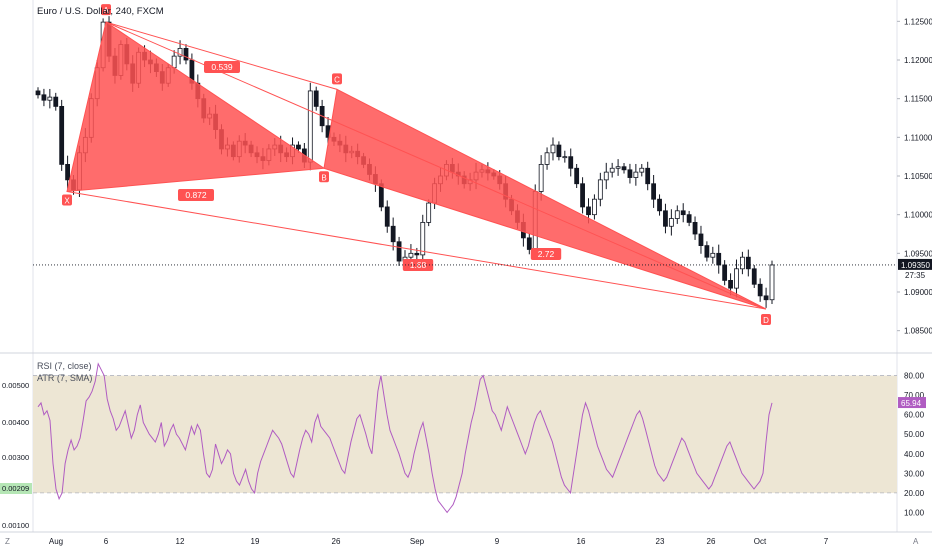  I want to click on pivot-d: D, so click(766, 320).